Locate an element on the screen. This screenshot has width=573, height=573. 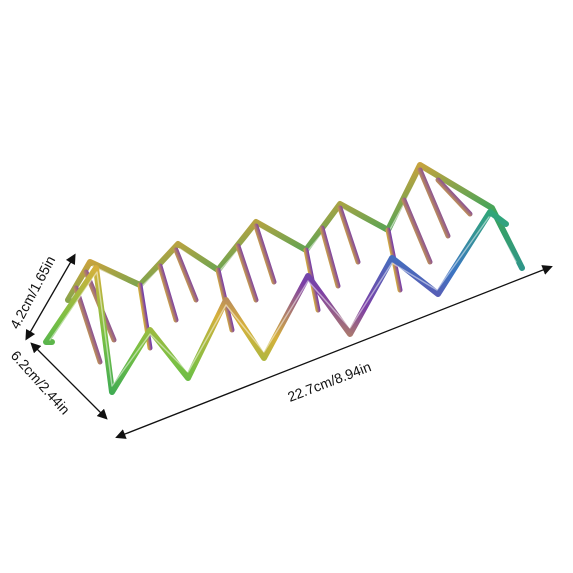
height-dimension-label: 4.2cm/1.65in is located at coordinates (33, 292).